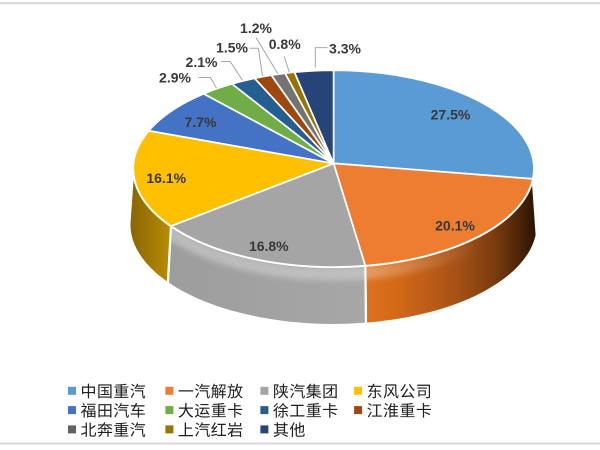  I want to click on svg-text: 2.1%, so click(202, 62).